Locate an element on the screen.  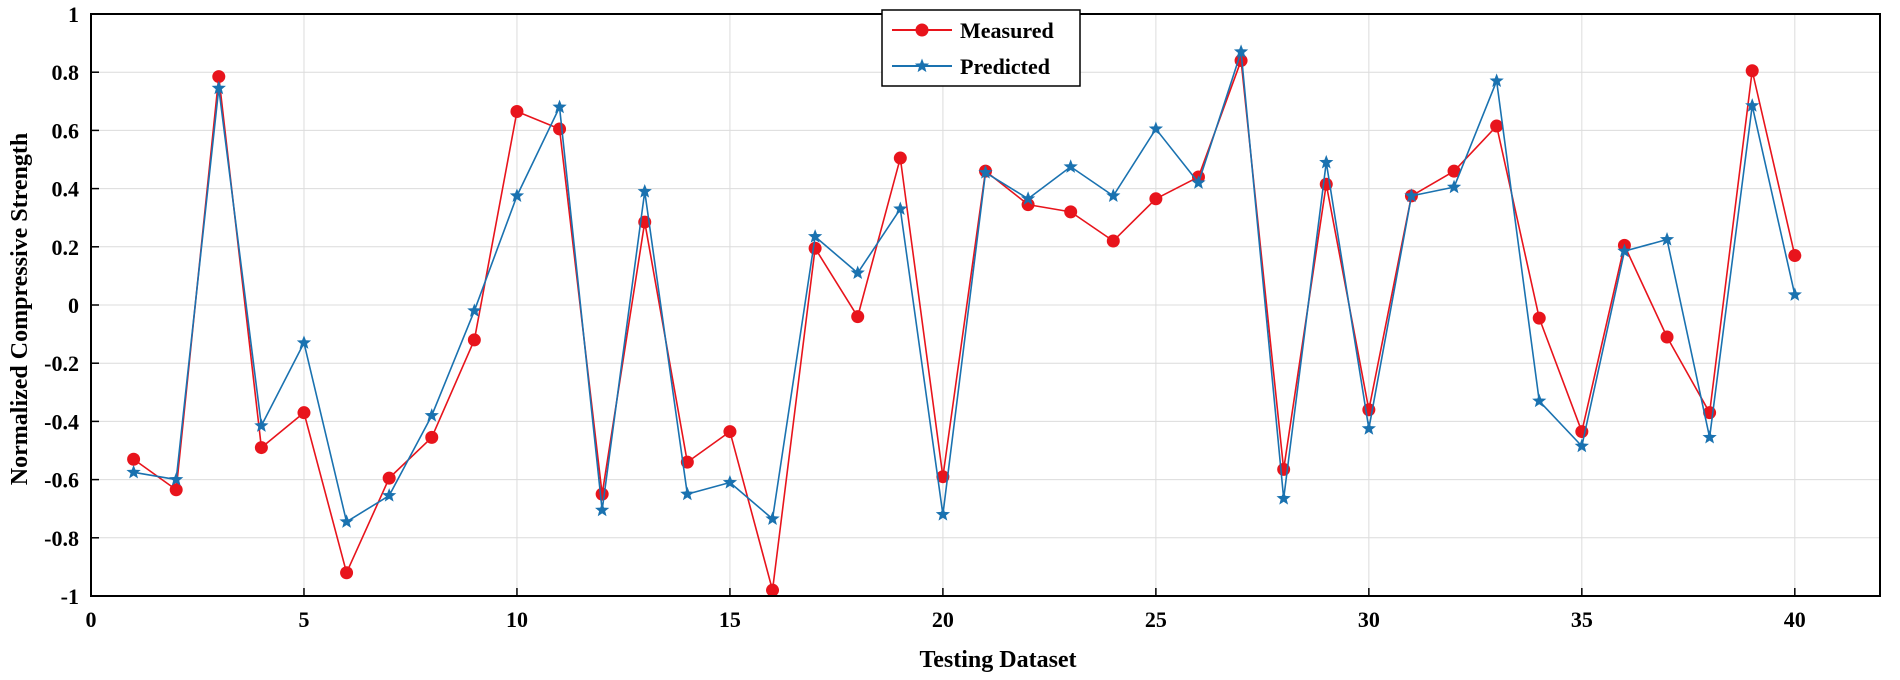
y-tick-label-0: -1 is located at coordinates (70, 596).